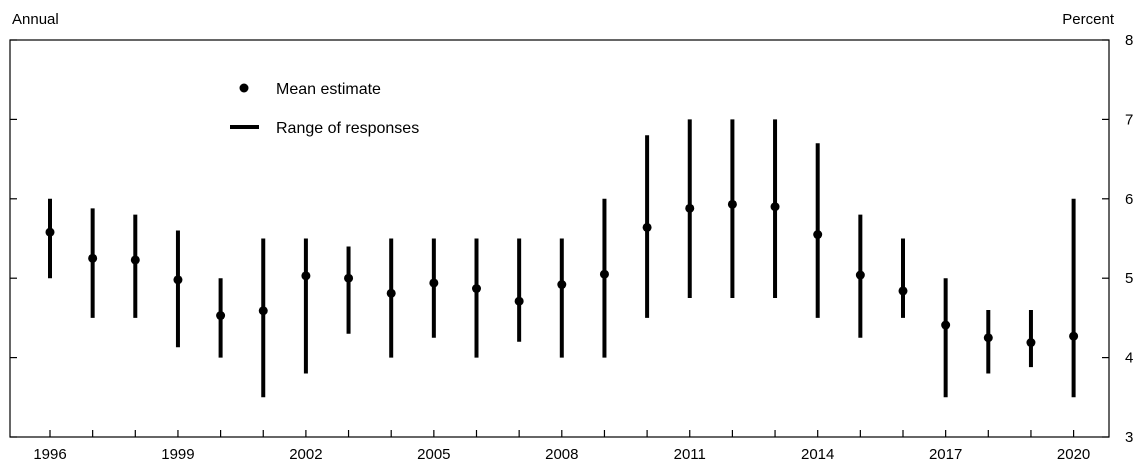  I want to click on mean-point-2000, so click(221, 316).